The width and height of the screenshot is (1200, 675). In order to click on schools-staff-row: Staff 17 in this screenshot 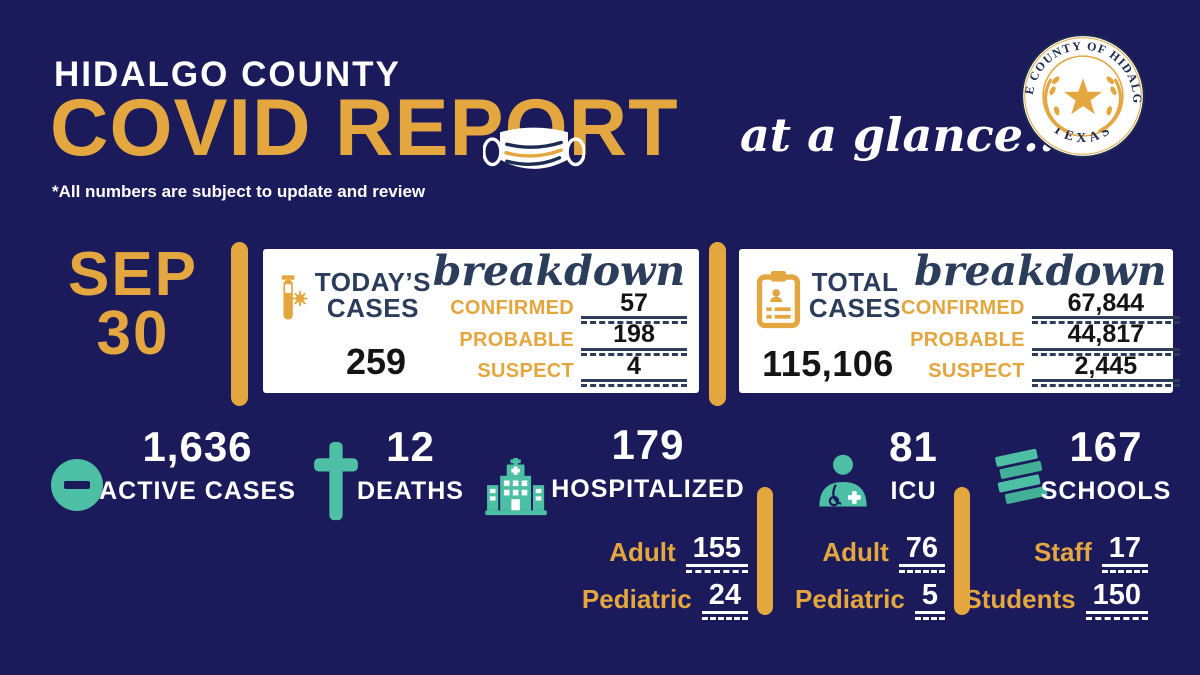, I will do `click(1056, 553)`.